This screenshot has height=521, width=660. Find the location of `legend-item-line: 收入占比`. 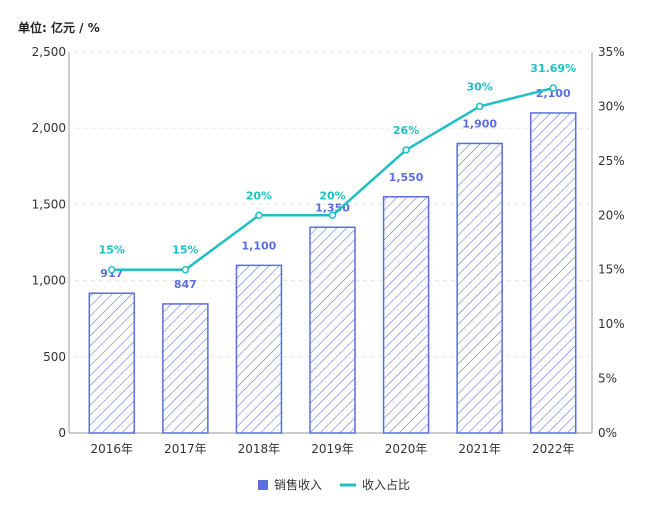

legend-item-line: 收入占比 is located at coordinates (375, 484).